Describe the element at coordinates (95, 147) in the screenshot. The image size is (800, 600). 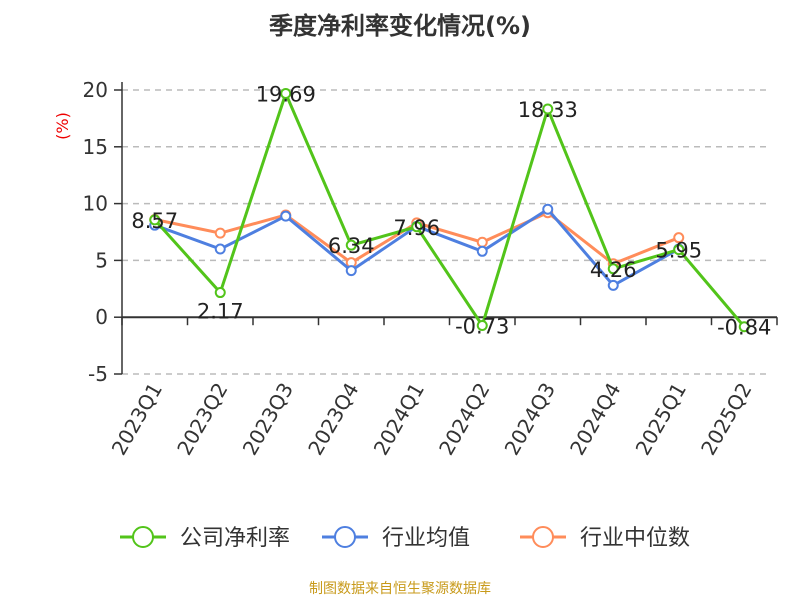
I see `y-tick-label: 15` at that location.